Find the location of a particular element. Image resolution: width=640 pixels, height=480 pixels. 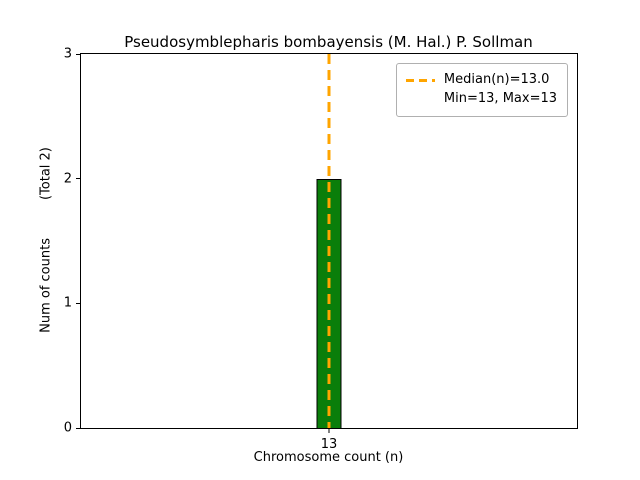

y-axis-label: Num of counts (Total 2) is located at coordinates (46, 240).